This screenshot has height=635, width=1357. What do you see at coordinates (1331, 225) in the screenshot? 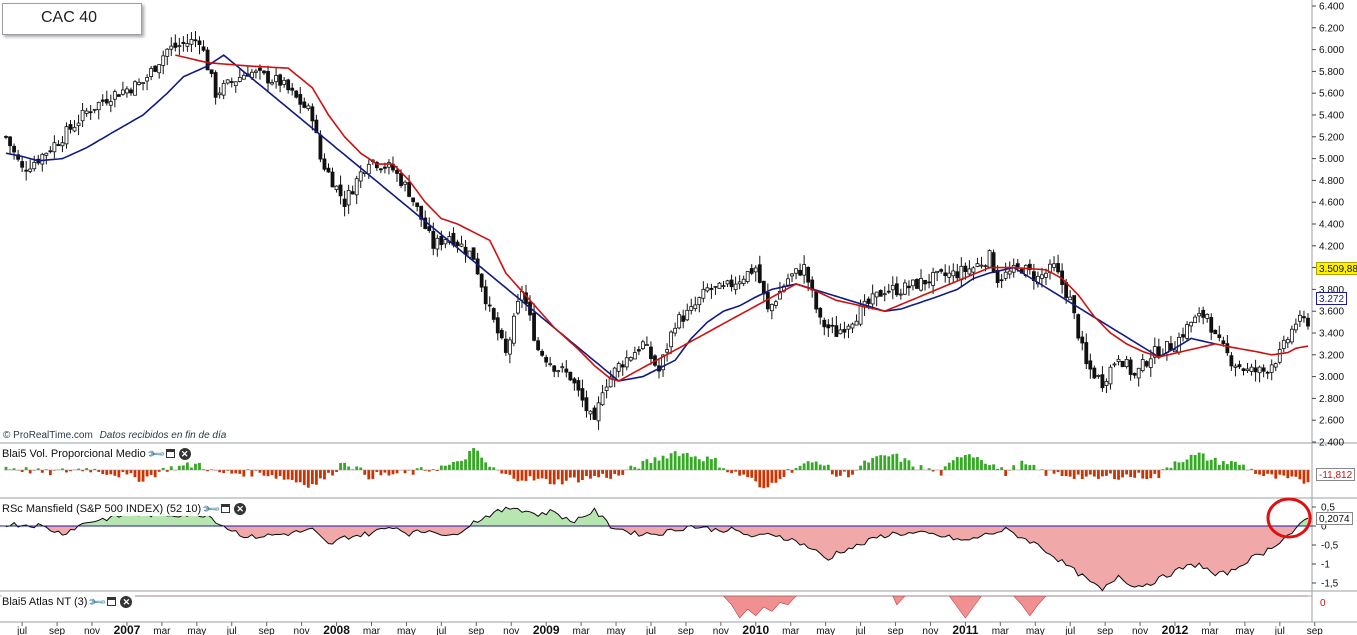
I see `y-tick-label: 4.400` at bounding box center [1331, 225].